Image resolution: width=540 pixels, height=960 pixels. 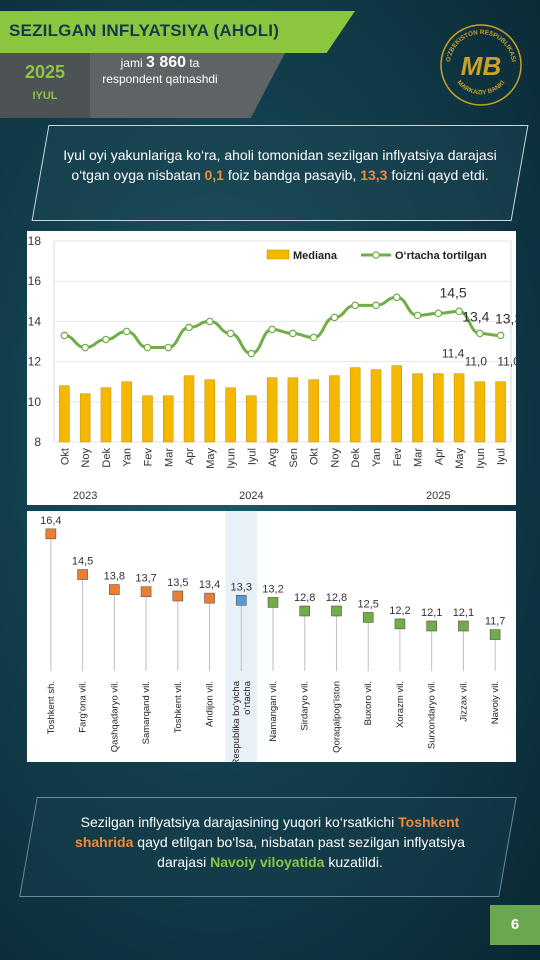 I want to click on respondent-note: jami 3 860 ta respondent qatnashdi, so click(x=160, y=71).